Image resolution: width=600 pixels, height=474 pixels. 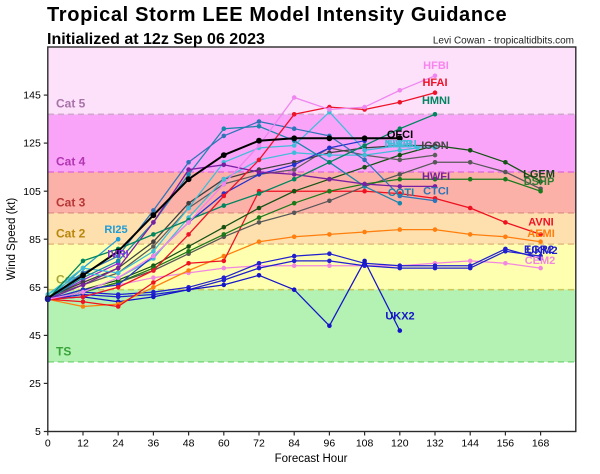 I want to click on svg-text: LGEM, so click(x=539, y=175).